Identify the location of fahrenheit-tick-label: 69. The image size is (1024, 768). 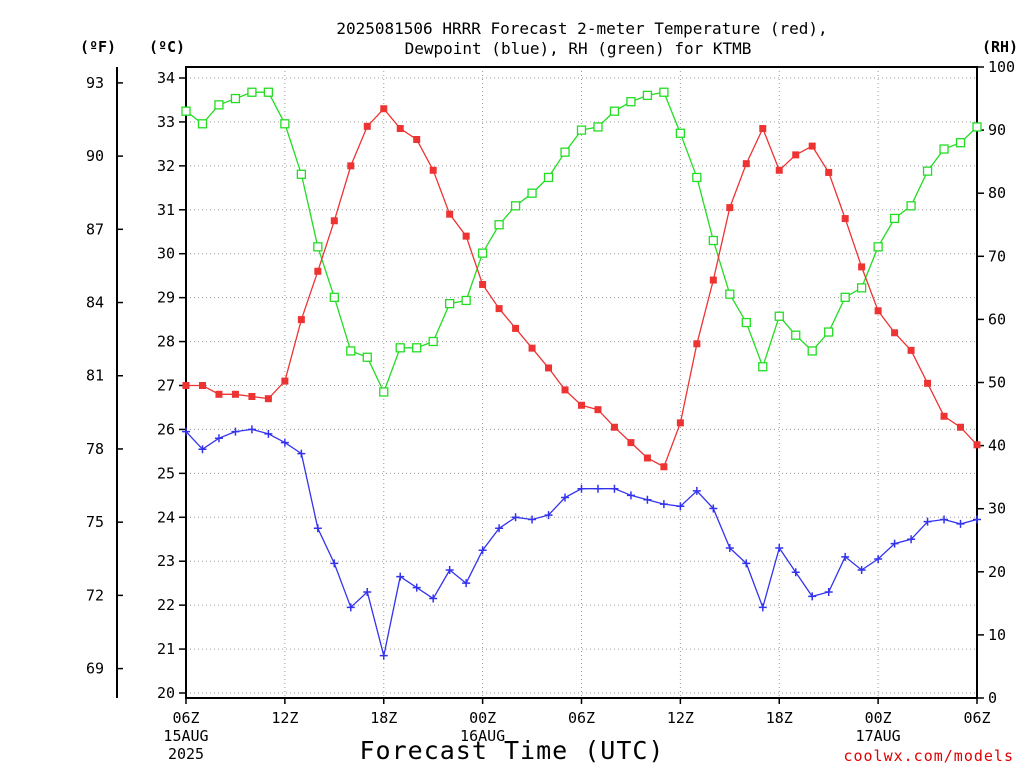
(95, 669).